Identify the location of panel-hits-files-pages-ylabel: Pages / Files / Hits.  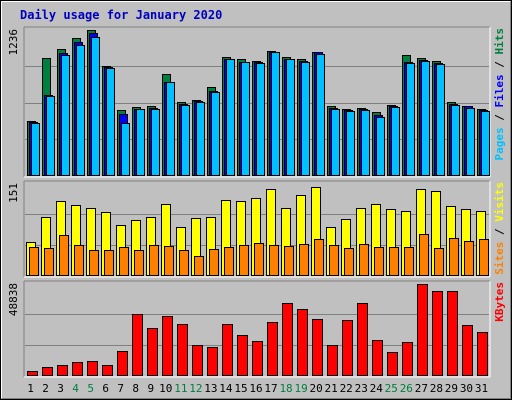
(499, 94).